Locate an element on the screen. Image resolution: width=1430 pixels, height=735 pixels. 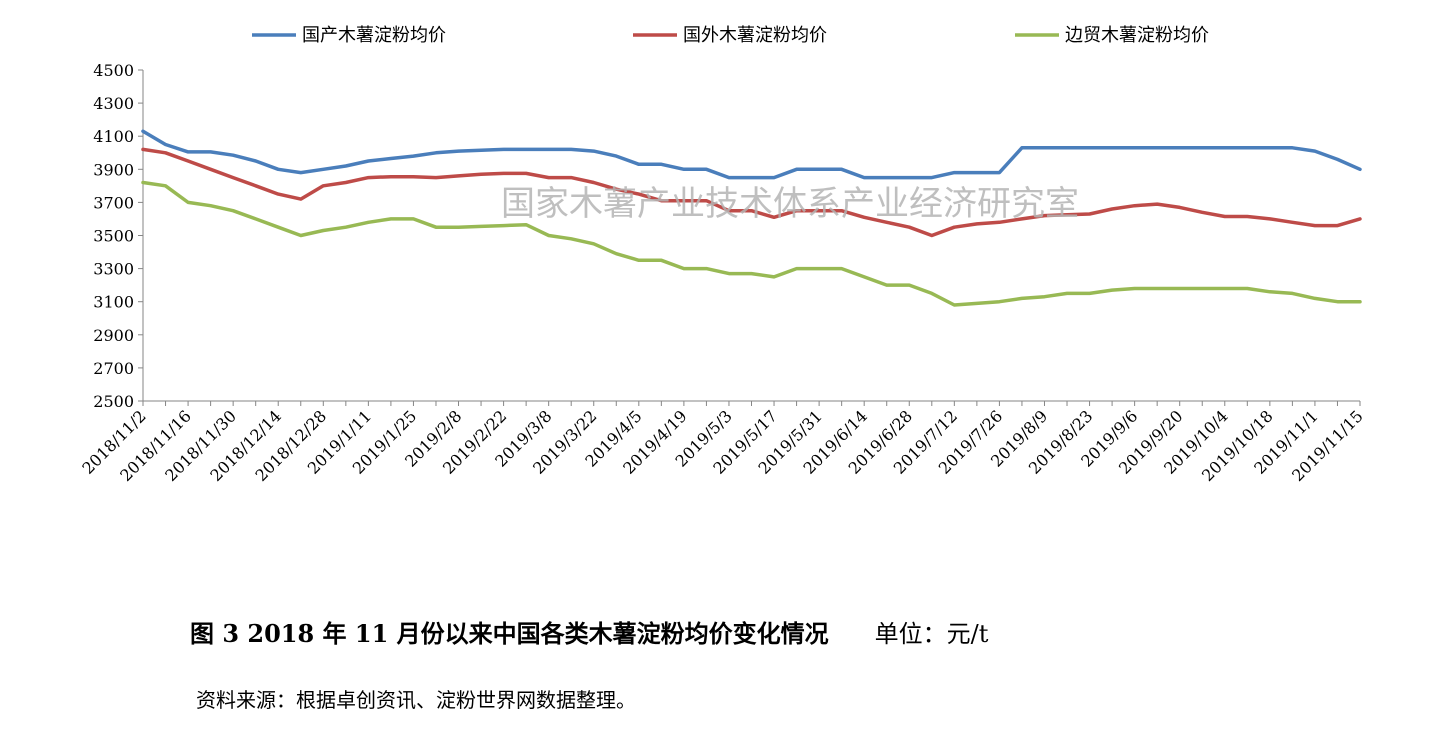
y-tick-label: 3500 is located at coordinates (113, 236).